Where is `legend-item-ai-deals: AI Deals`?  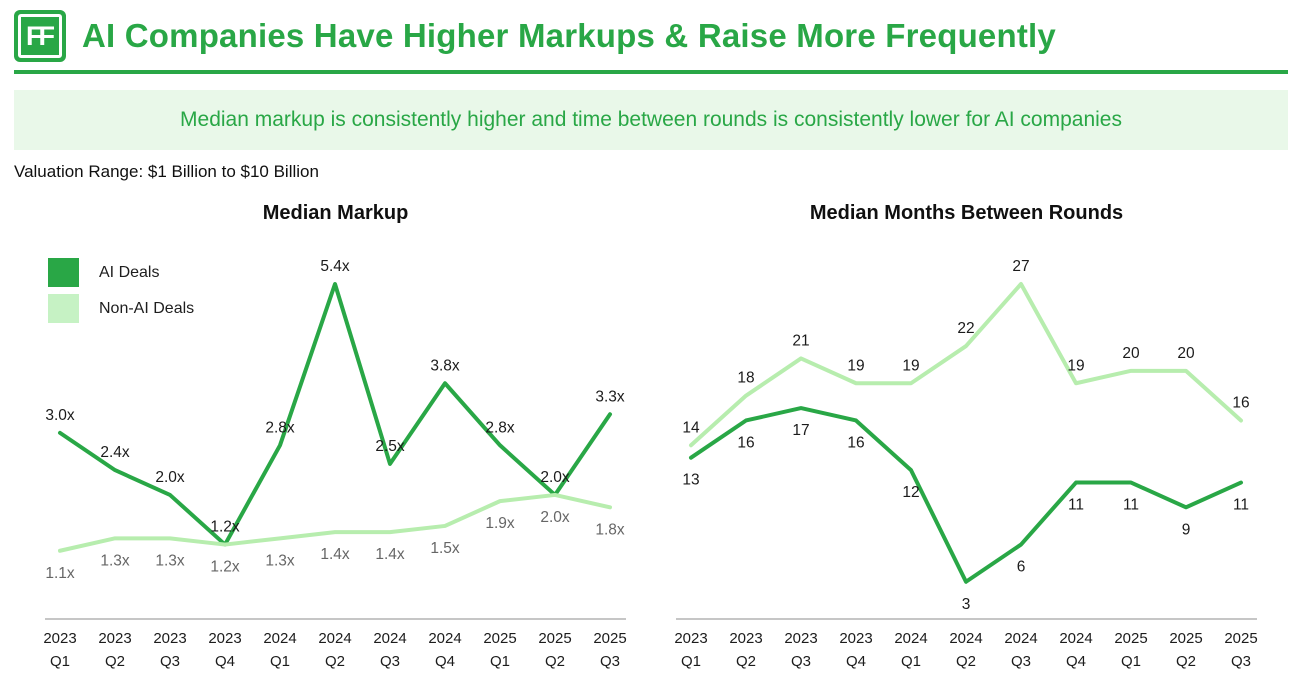
legend-item-ai-deals: AI Deals is located at coordinates (121, 272).